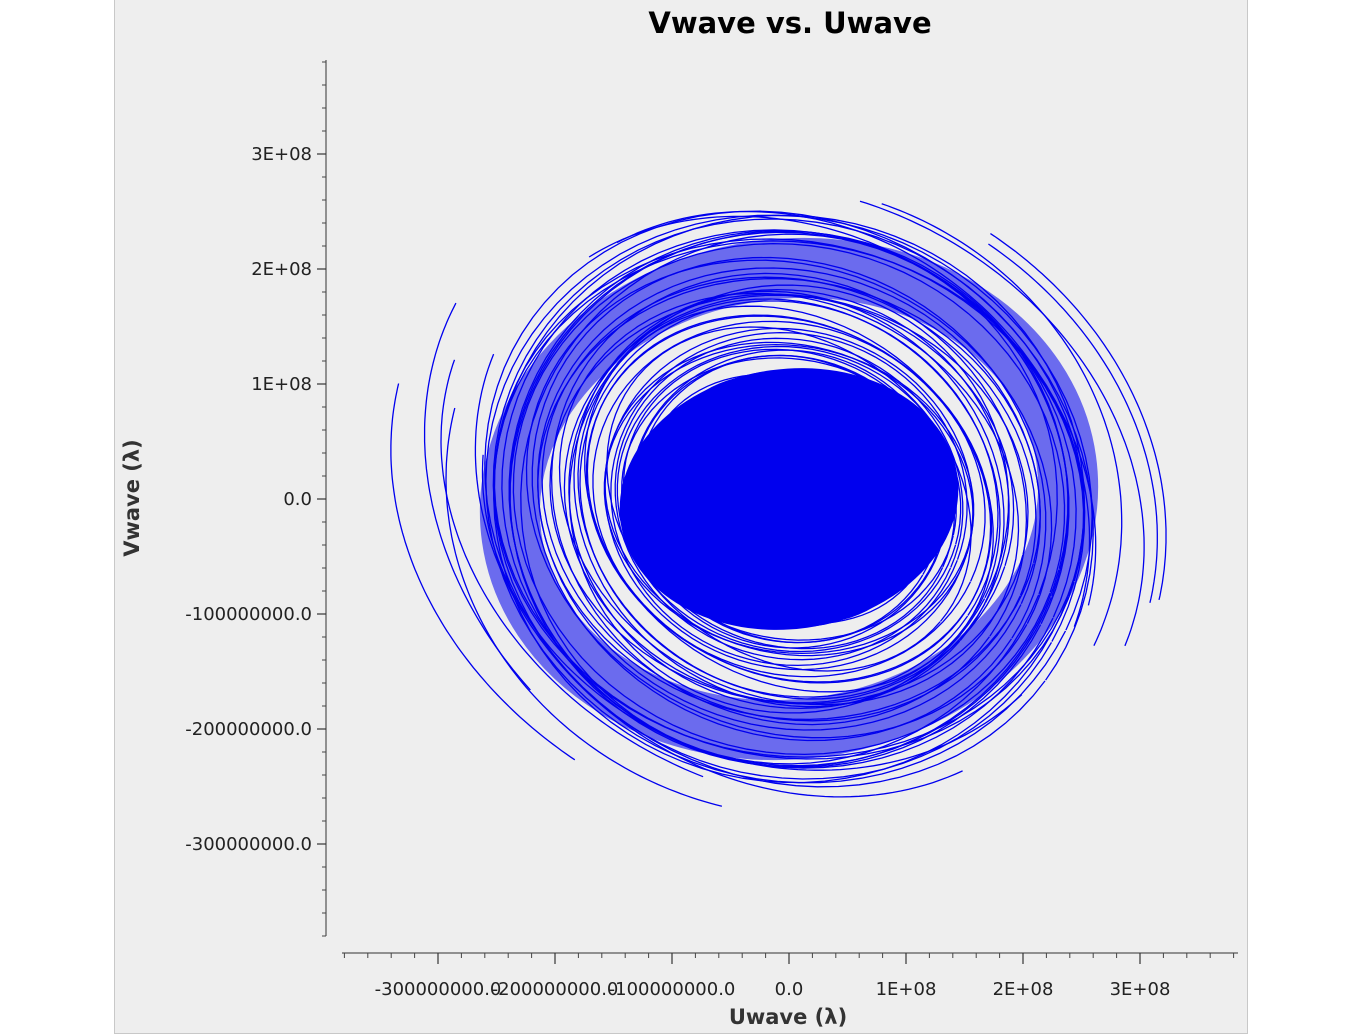 The height and width of the screenshot is (1036, 1364). Describe the element at coordinates (789, 989) in the screenshot. I see `x-tick-label: 0.0` at that location.